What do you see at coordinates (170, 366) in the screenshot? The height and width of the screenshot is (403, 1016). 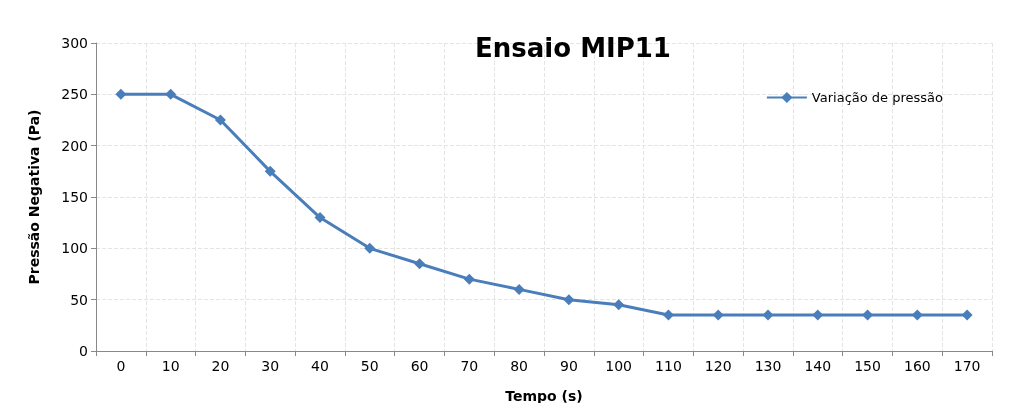 I see `x-tick-label: 10` at bounding box center [170, 366].